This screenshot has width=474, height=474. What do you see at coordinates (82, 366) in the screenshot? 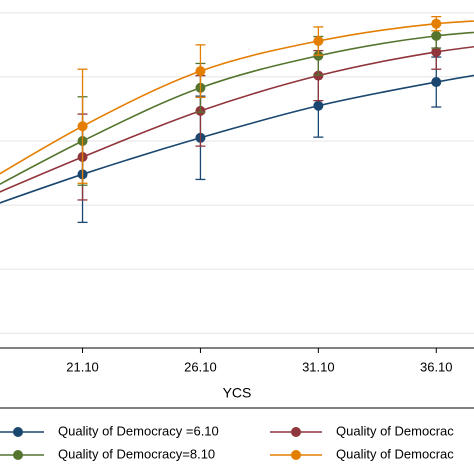
I see `x-tick-label: 21.10` at bounding box center [82, 366].